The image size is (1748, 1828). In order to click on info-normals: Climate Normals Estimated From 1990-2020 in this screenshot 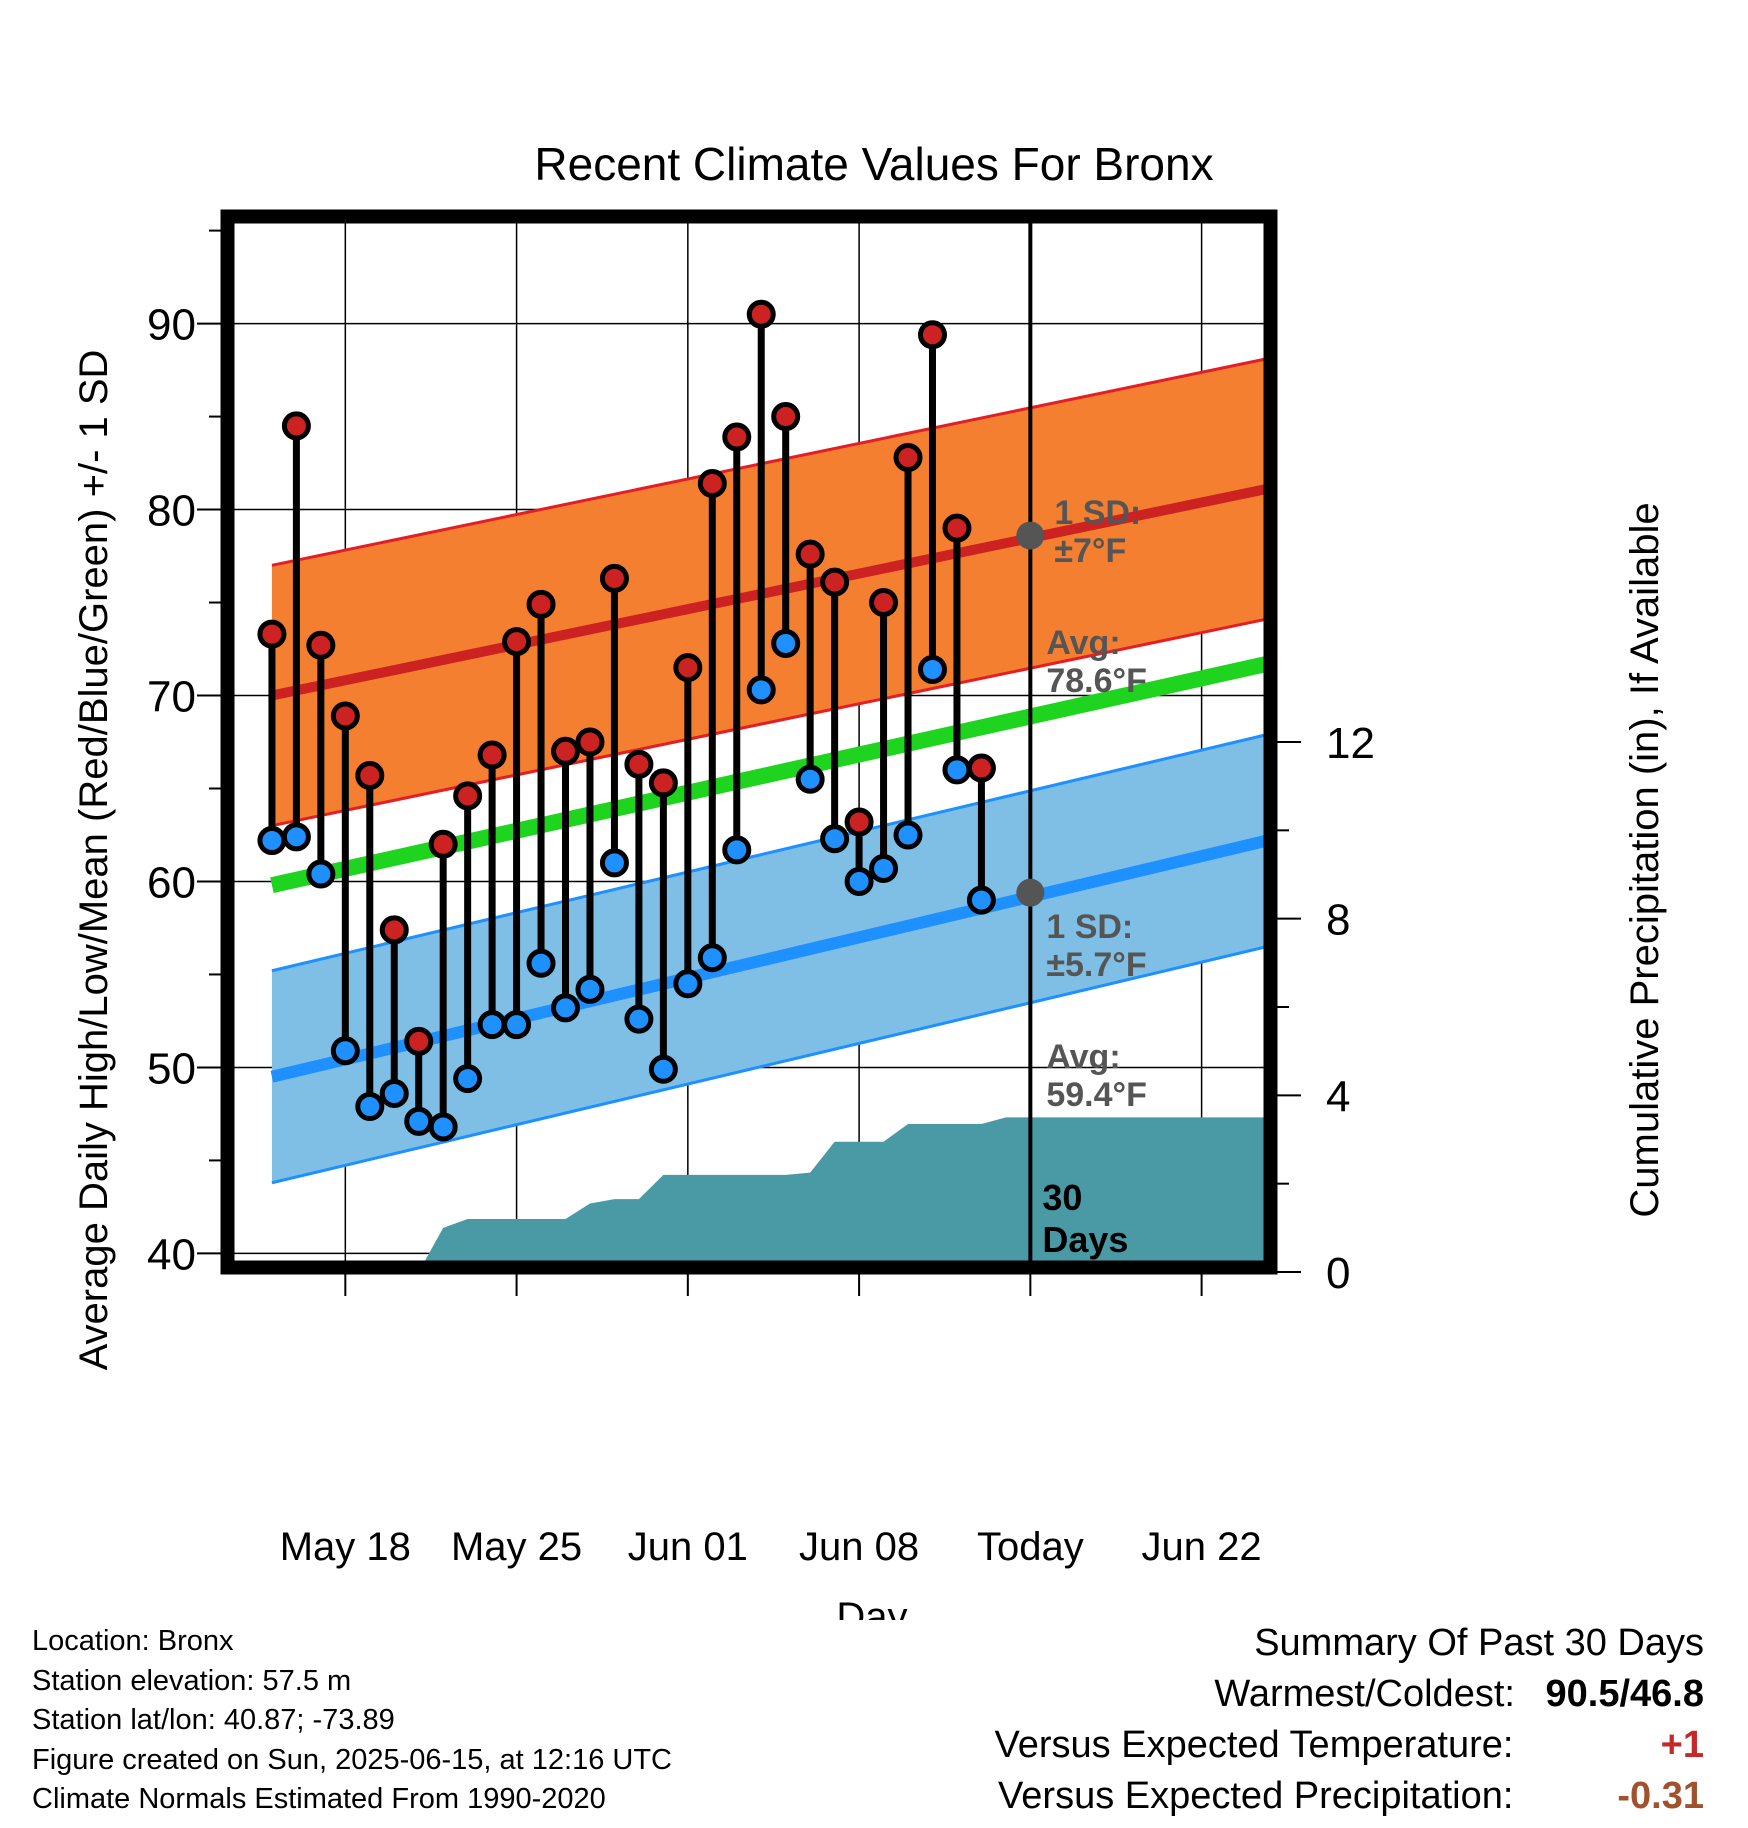, I will do `click(319, 1799)`.